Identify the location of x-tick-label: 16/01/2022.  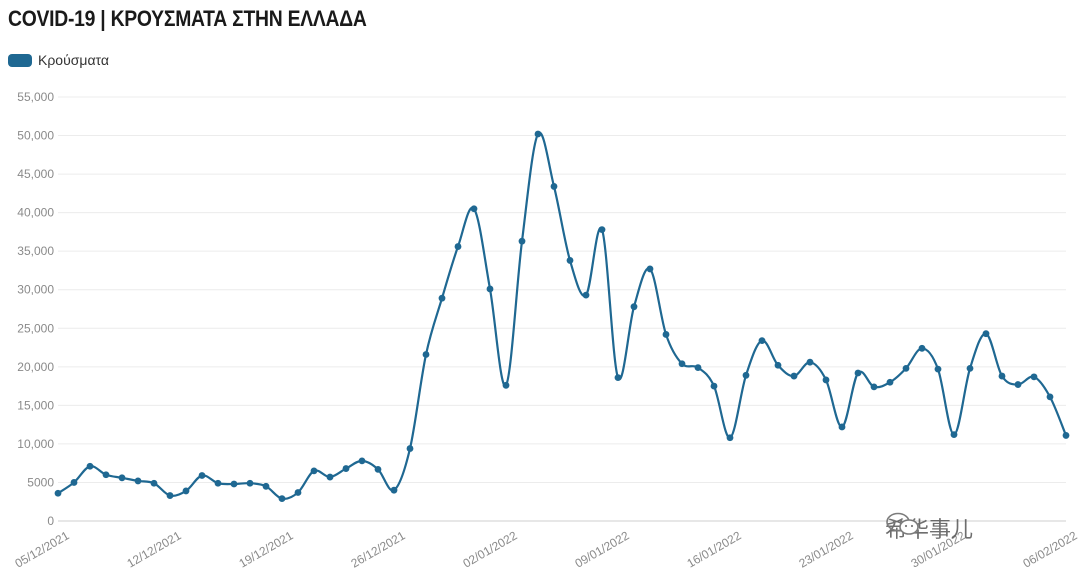
(713, 549).